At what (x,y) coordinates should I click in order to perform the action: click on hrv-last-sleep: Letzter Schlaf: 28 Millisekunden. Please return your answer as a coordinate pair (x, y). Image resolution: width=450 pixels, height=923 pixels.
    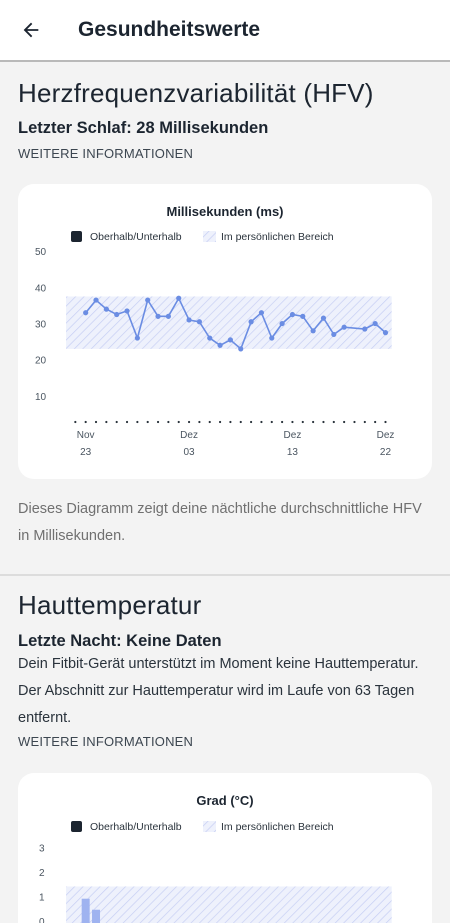
    Looking at the image, I should click on (143, 128).